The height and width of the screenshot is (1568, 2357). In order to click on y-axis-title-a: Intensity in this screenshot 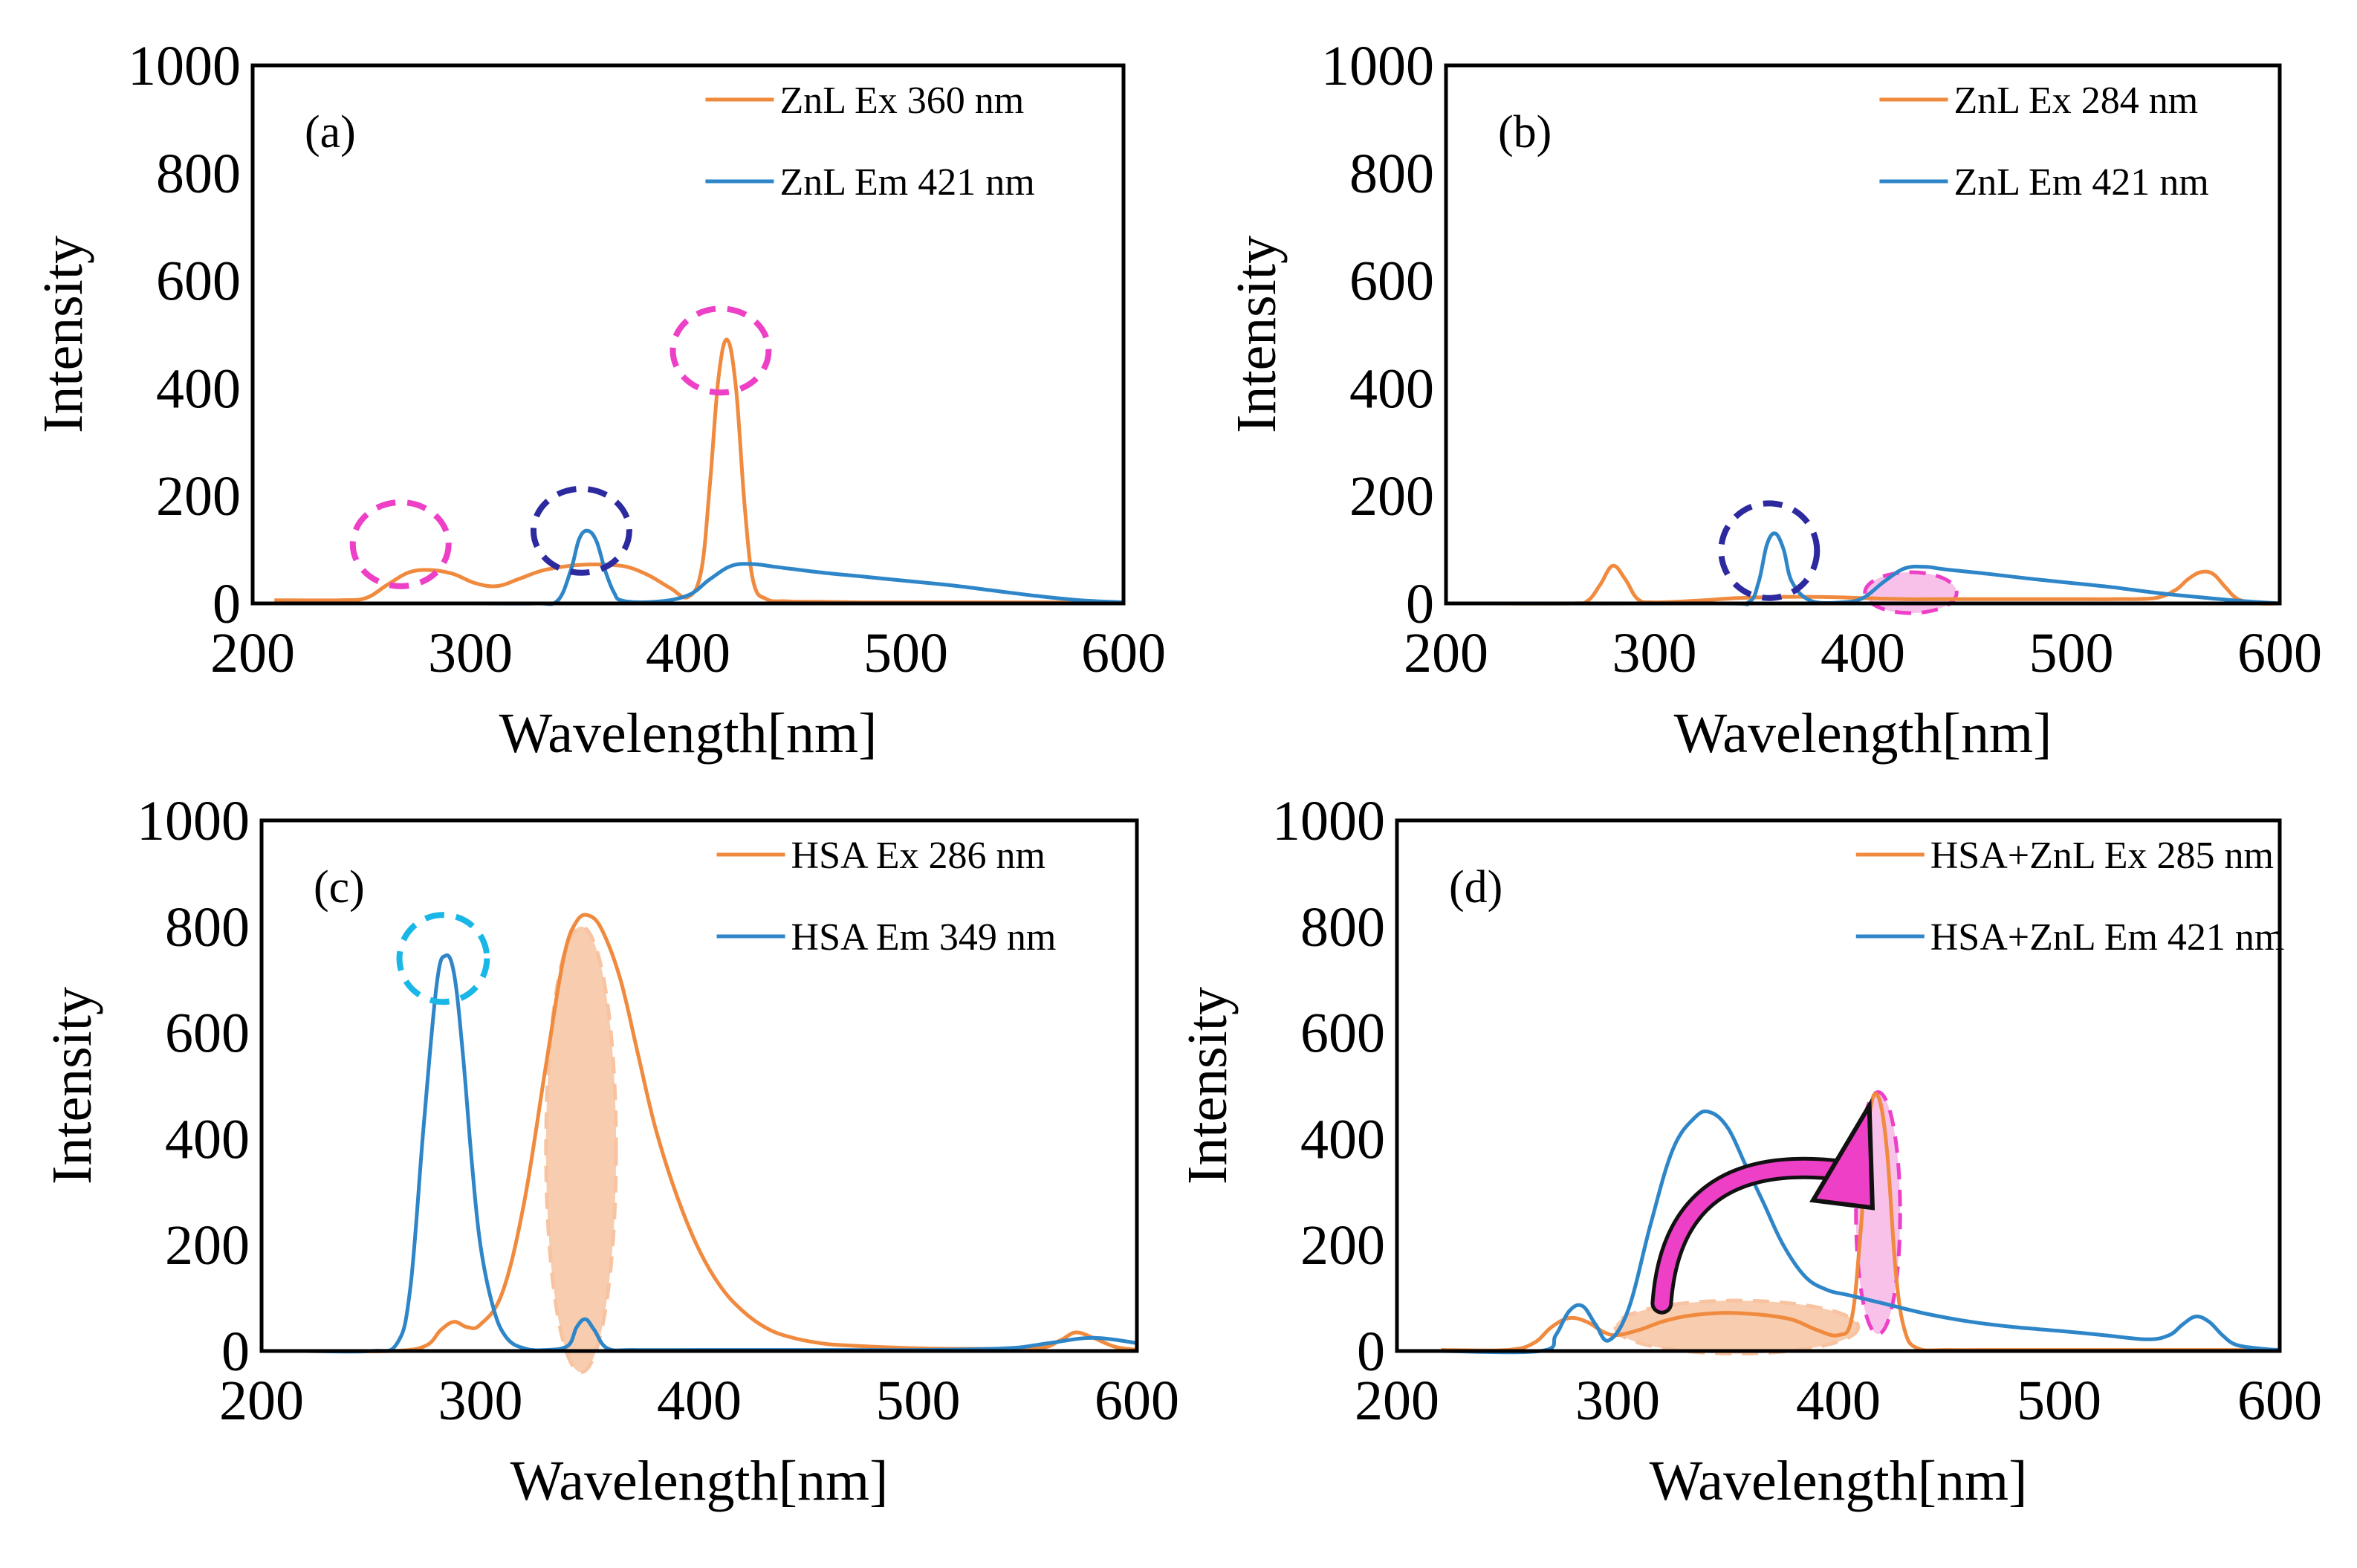, I will do `click(63, 334)`.